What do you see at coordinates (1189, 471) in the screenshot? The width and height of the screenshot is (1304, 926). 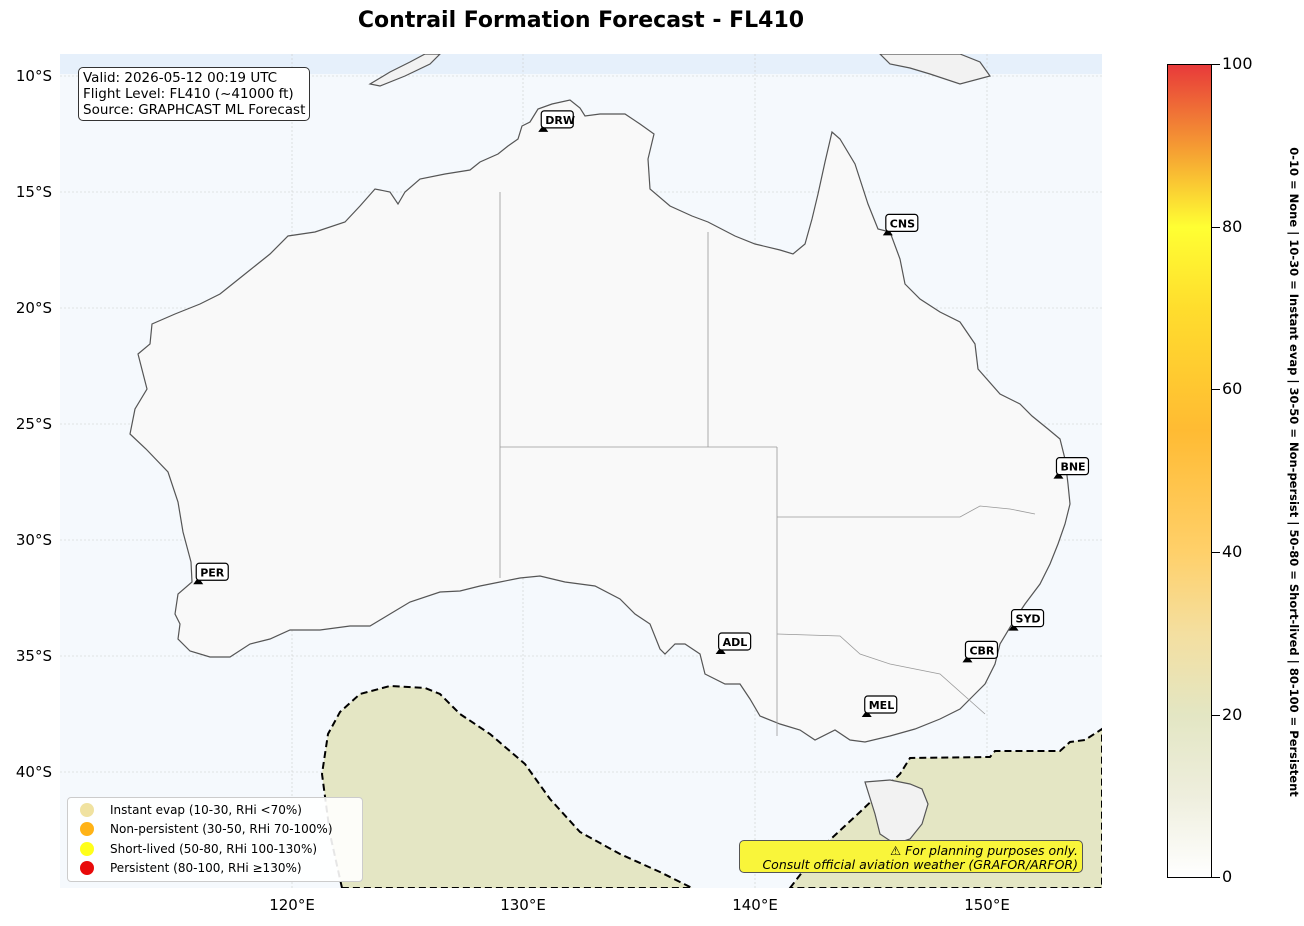 I see `colorbar` at bounding box center [1189, 471].